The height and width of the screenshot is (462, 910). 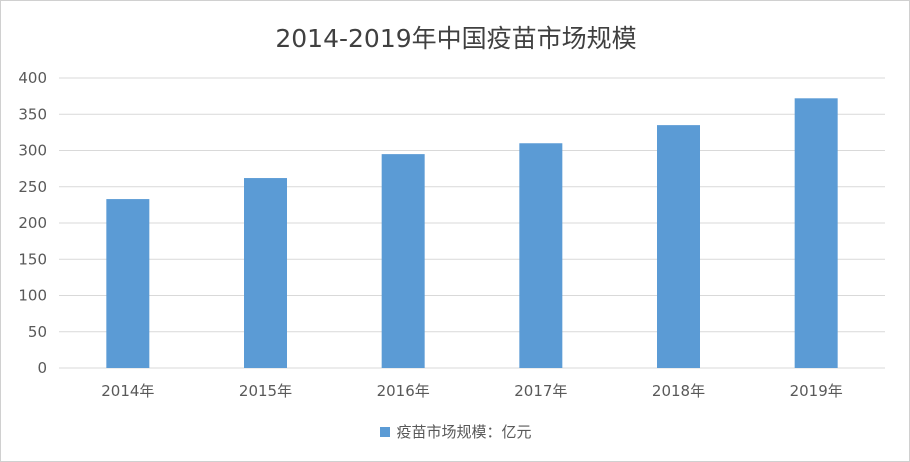 What do you see at coordinates (32, 187) in the screenshot?
I see `y-tick-label: 250` at bounding box center [32, 187].